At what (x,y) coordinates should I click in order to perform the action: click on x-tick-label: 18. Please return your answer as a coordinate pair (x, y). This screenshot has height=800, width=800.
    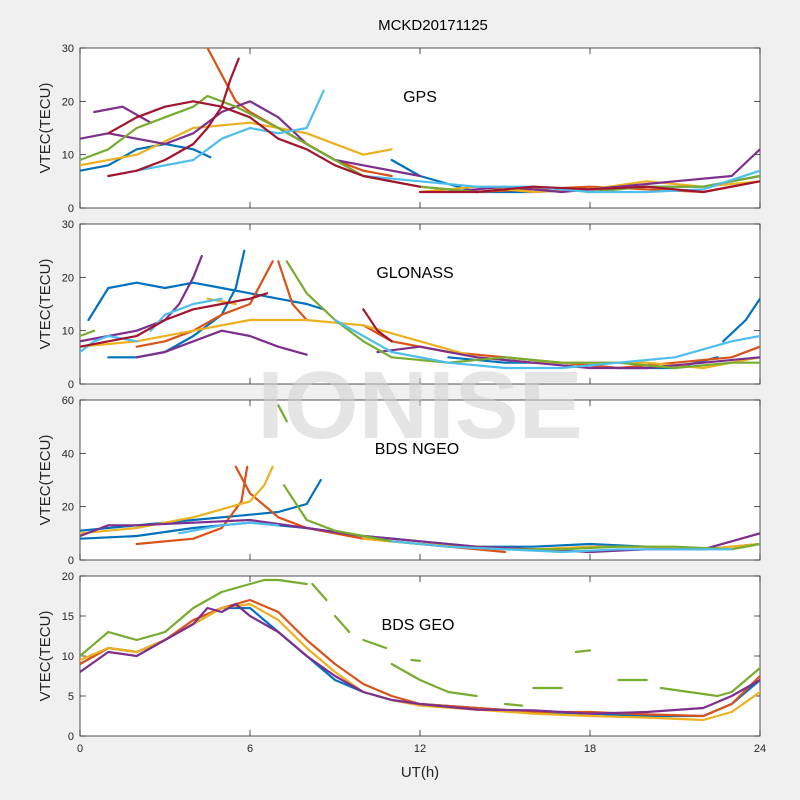
    Looking at the image, I should click on (590, 749).